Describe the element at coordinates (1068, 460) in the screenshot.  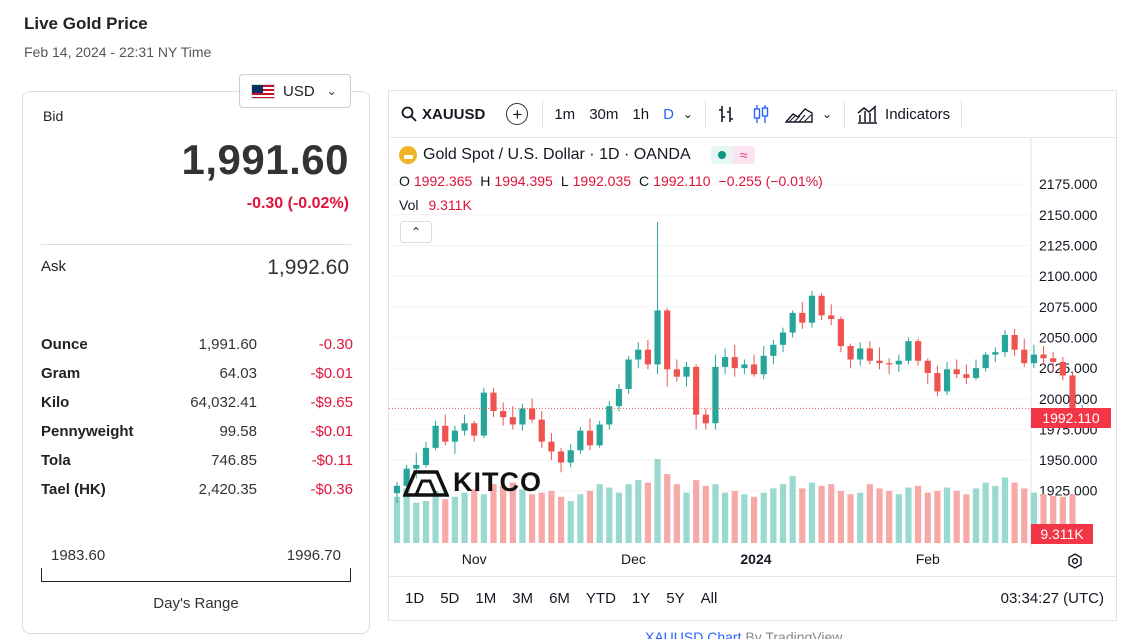
I see `y-tick-label: 1950.000` at that location.